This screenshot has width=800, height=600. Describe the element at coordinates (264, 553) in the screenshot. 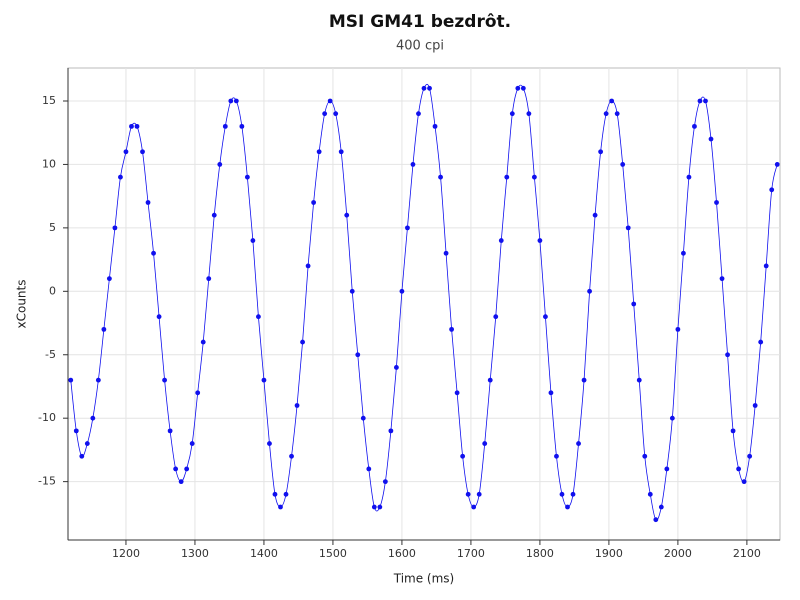

I see `x-tick-label: 1400` at that location.